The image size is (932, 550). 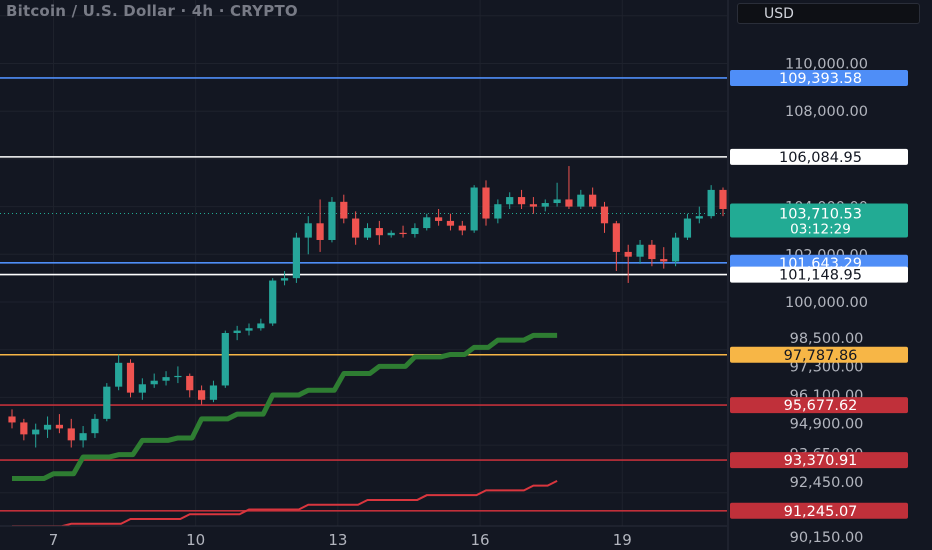 I want to click on y-tick-label: 110,000.00, so click(x=826, y=65).